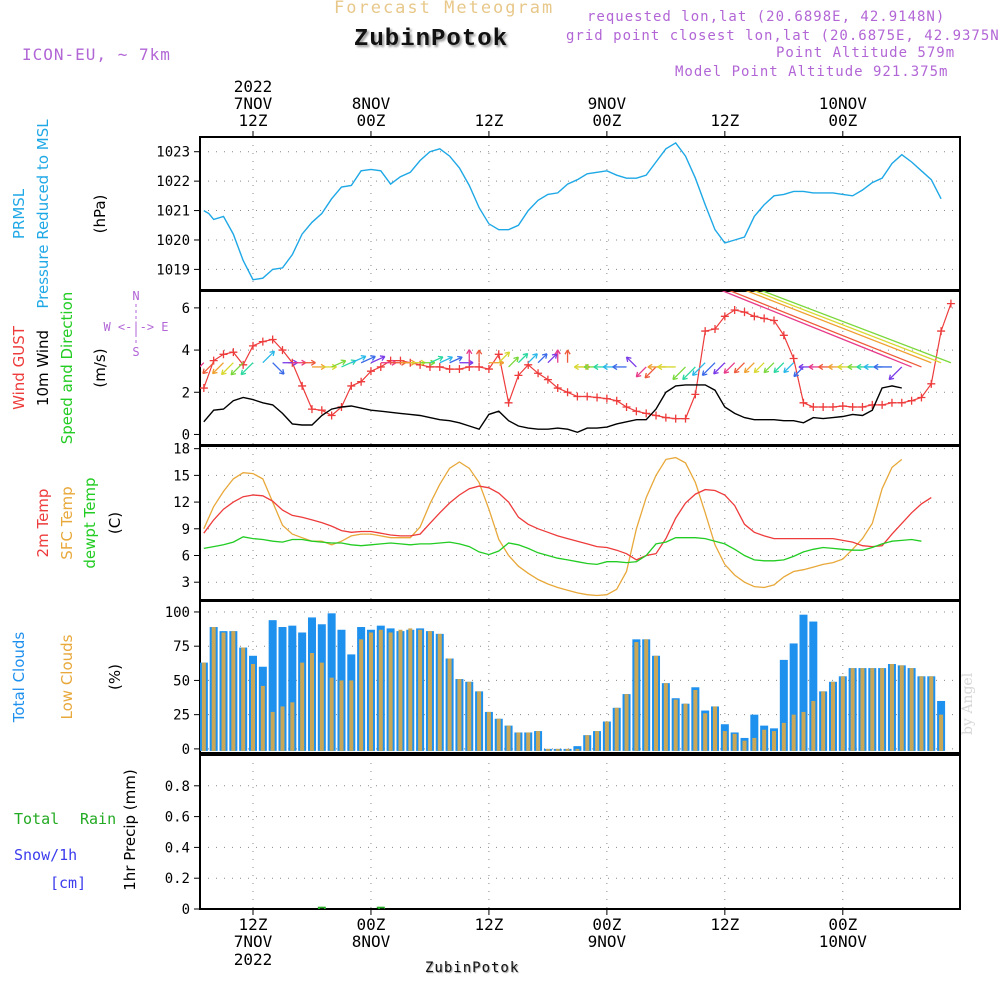 Image resolution: width=1000 pixels, height=1000 pixels. I want to click on y-tick-label: 0.6, so click(177, 818).